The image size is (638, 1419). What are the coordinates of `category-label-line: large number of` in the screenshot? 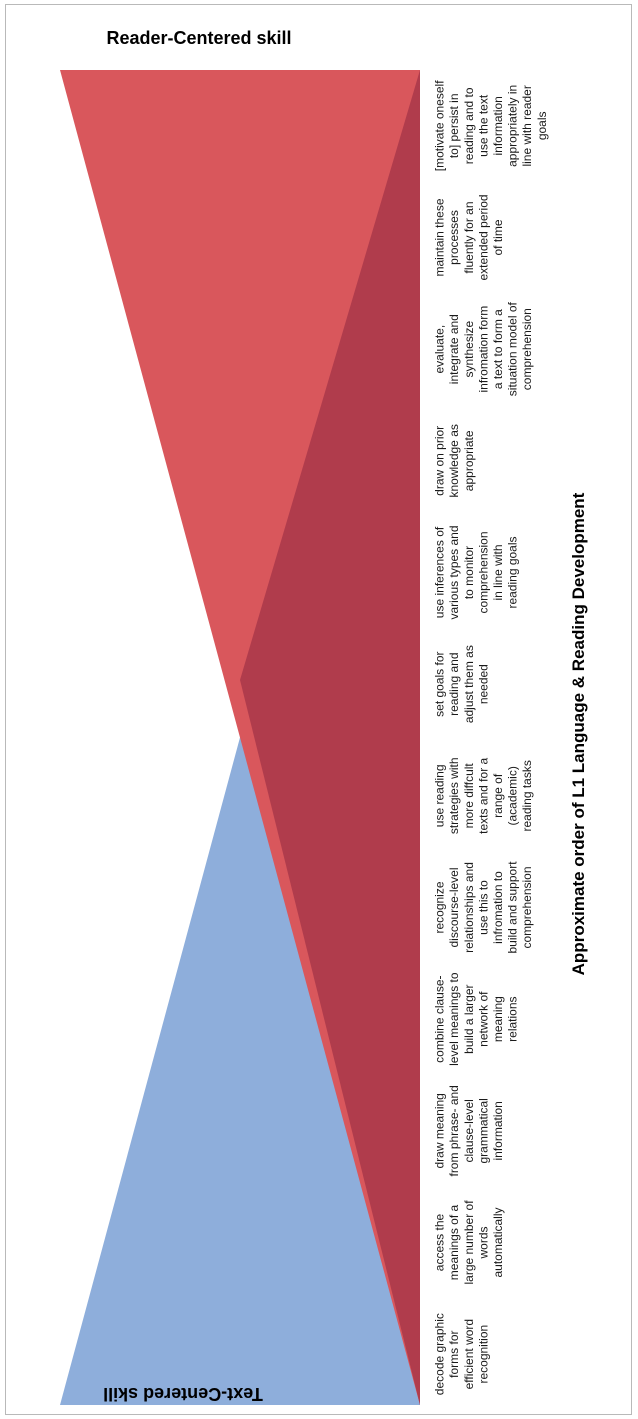 It's located at (469, 1242).